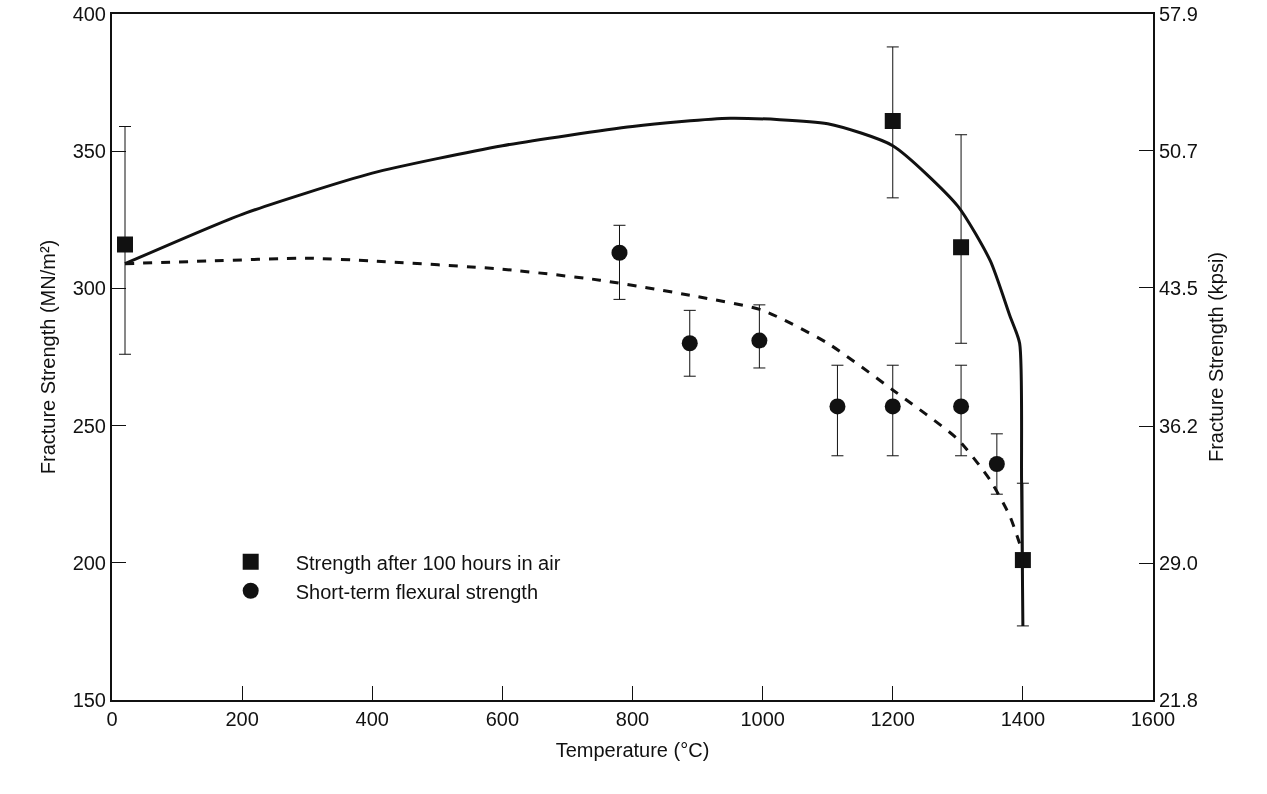  What do you see at coordinates (1178, 700) in the screenshot?
I see `y2-tick-label: 21.8` at bounding box center [1178, 700].